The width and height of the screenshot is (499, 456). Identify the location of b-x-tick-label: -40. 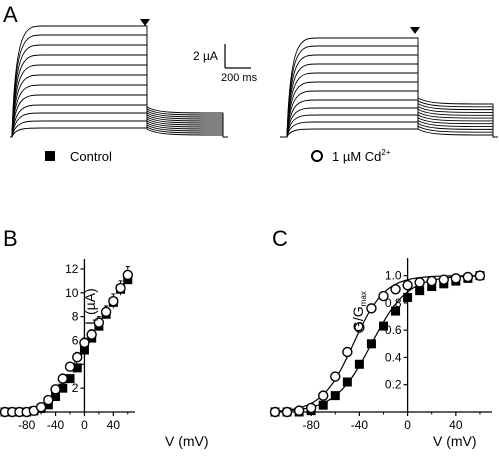
(56, 425).